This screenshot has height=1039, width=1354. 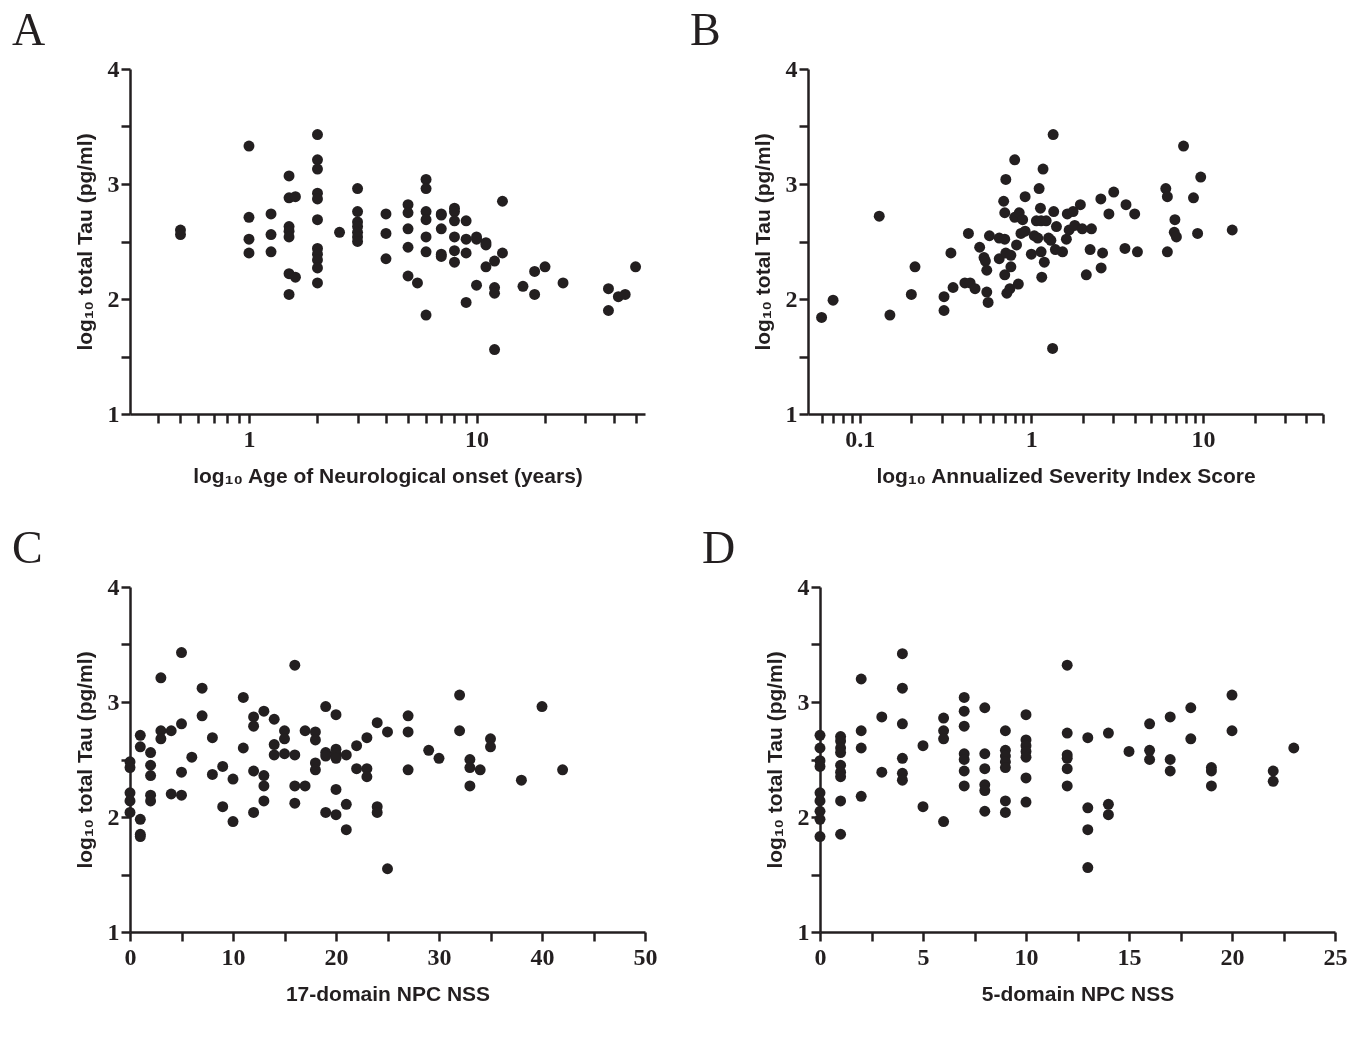 I want to click on chart-title: D, so click(x=719, y=547).